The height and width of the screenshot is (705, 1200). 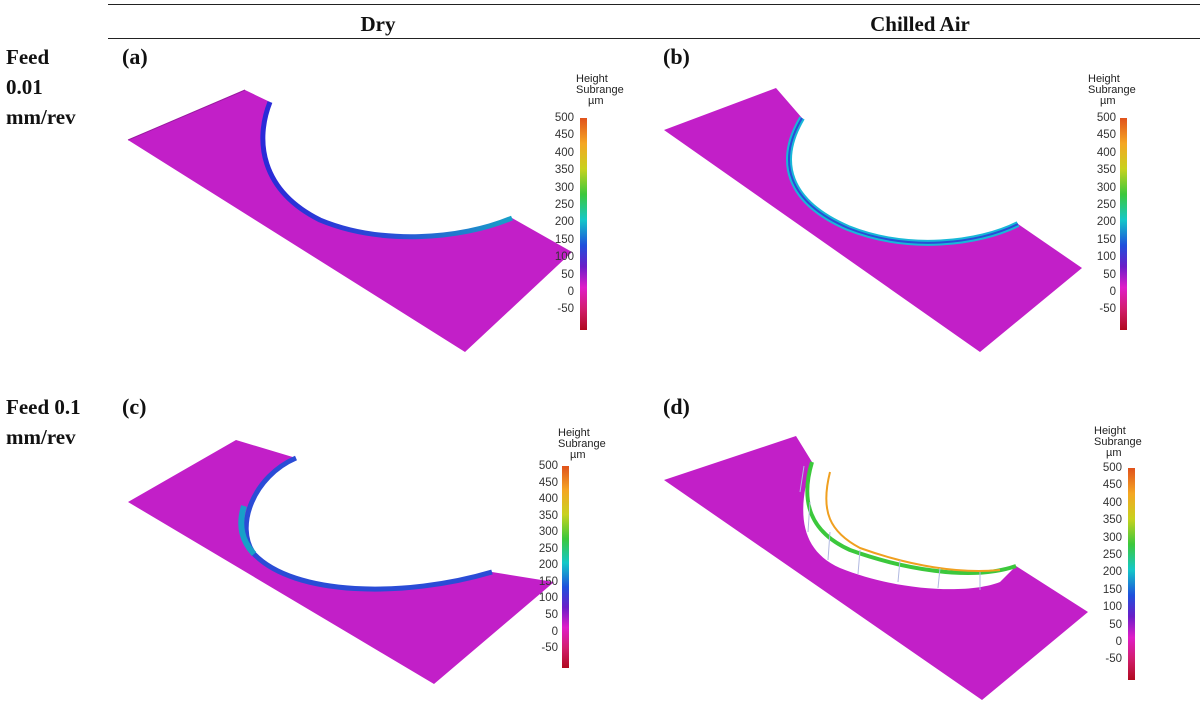 What do you see at coordinates (676, 406) in the screenshot?
I see `panel-label-d: (d)` at bounding box center [676, 406].